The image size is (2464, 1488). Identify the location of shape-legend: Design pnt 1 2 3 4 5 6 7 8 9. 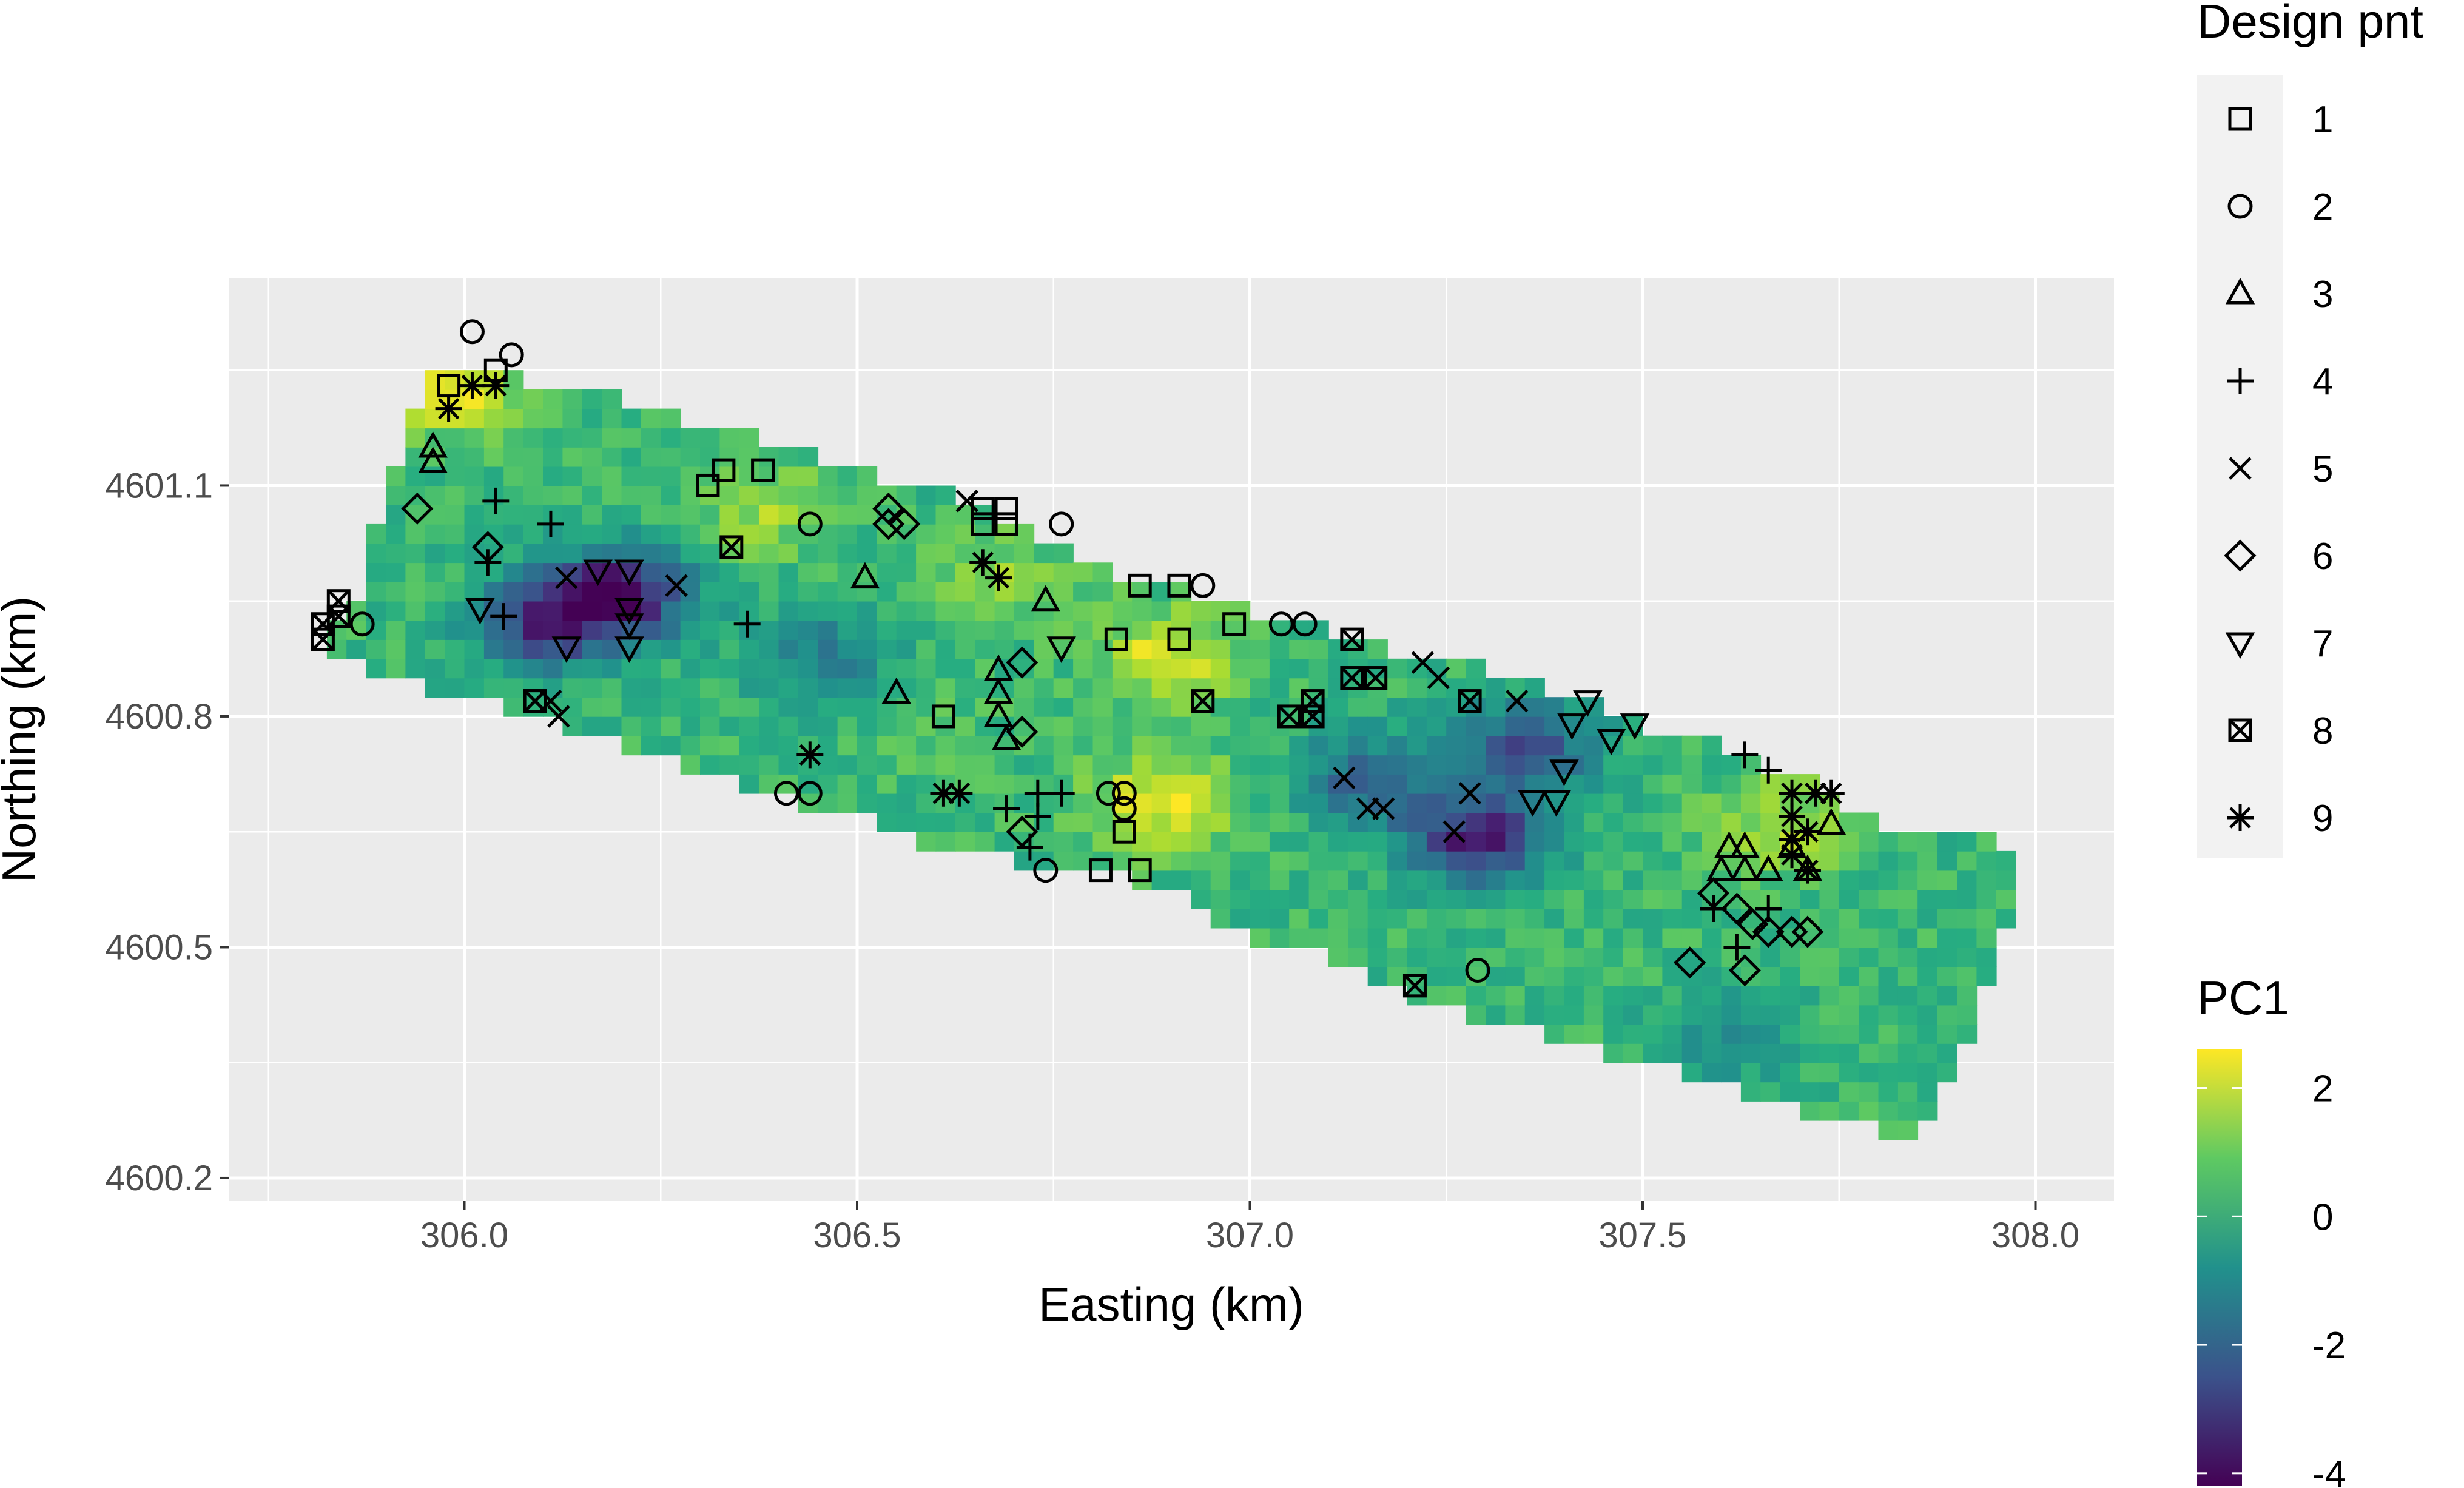
(2310, 429).